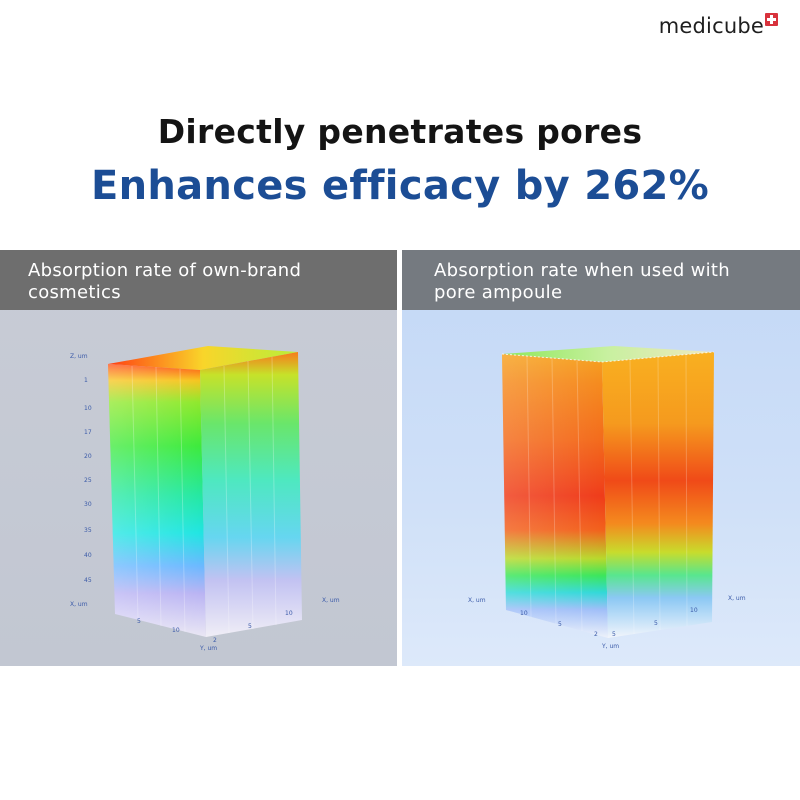 Image resolution: width=800 pixels, height=800 pixels. I want to click on z-tick: 45, so click(88, 580).